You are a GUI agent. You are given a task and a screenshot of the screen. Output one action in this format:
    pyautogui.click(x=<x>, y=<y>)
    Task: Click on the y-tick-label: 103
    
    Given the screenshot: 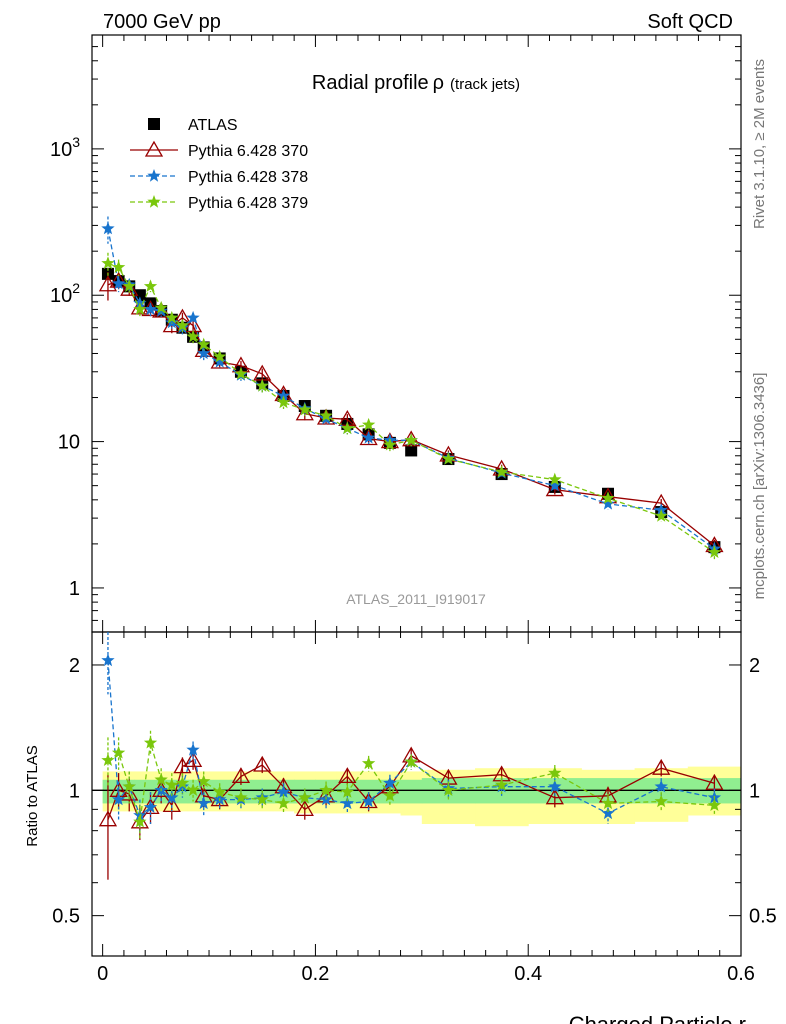 What is the action you would take?
    pyautogui.click(x=65, y=147)
    